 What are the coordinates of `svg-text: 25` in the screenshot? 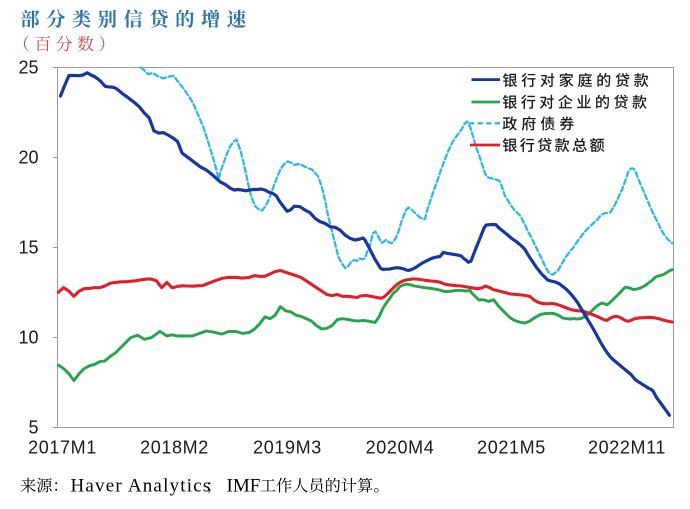 It's located at (28, 68).